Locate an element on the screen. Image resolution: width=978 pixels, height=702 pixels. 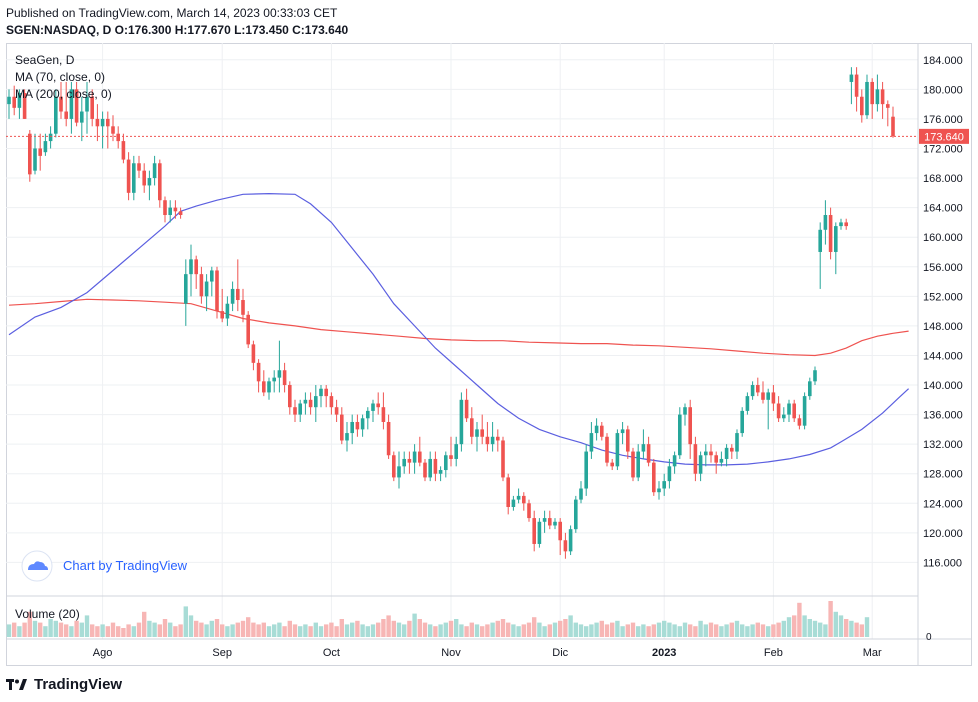
x-tick-label: Oct is located at coordinates (331, 653).